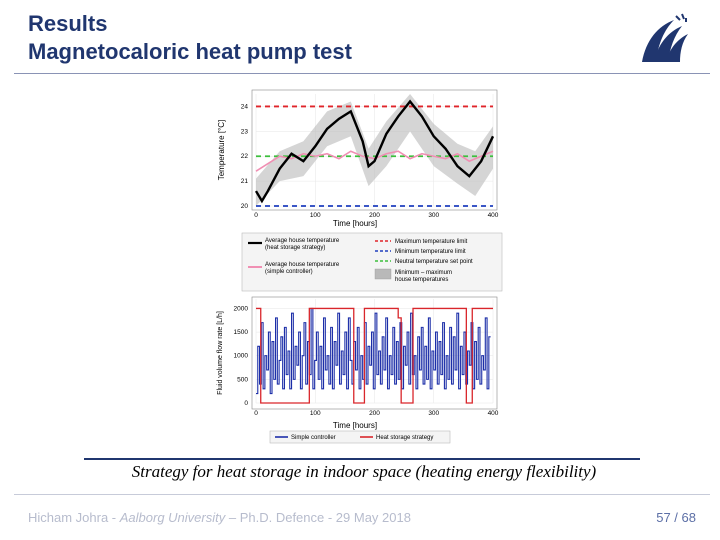 The width and height of the screenshot is (720, 540). Describe the element at coordinates (318, 517) in the screenshot. I see `footer-event: – Ph.D. Defence - 29 May 2018` at that location.